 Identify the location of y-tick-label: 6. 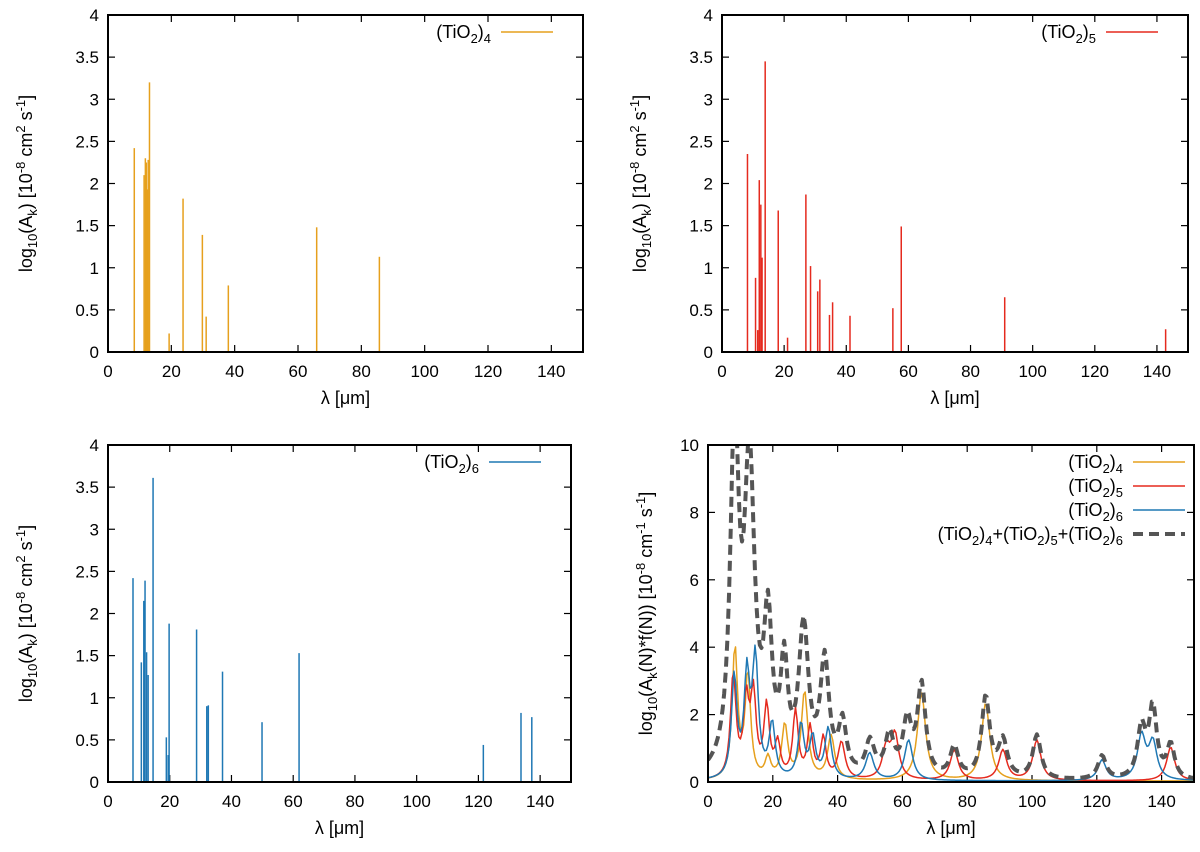
(694, 580).